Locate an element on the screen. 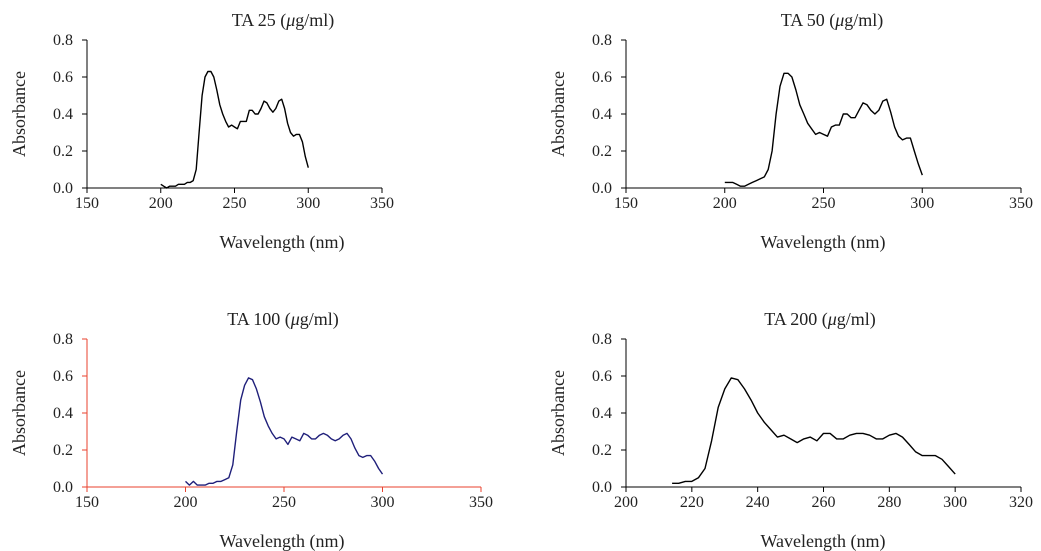 Image resolution: width=1041 pixels, height=551 pixels. chart-title: TA 50 (μg/ml) is located at coordinates (832, 20).